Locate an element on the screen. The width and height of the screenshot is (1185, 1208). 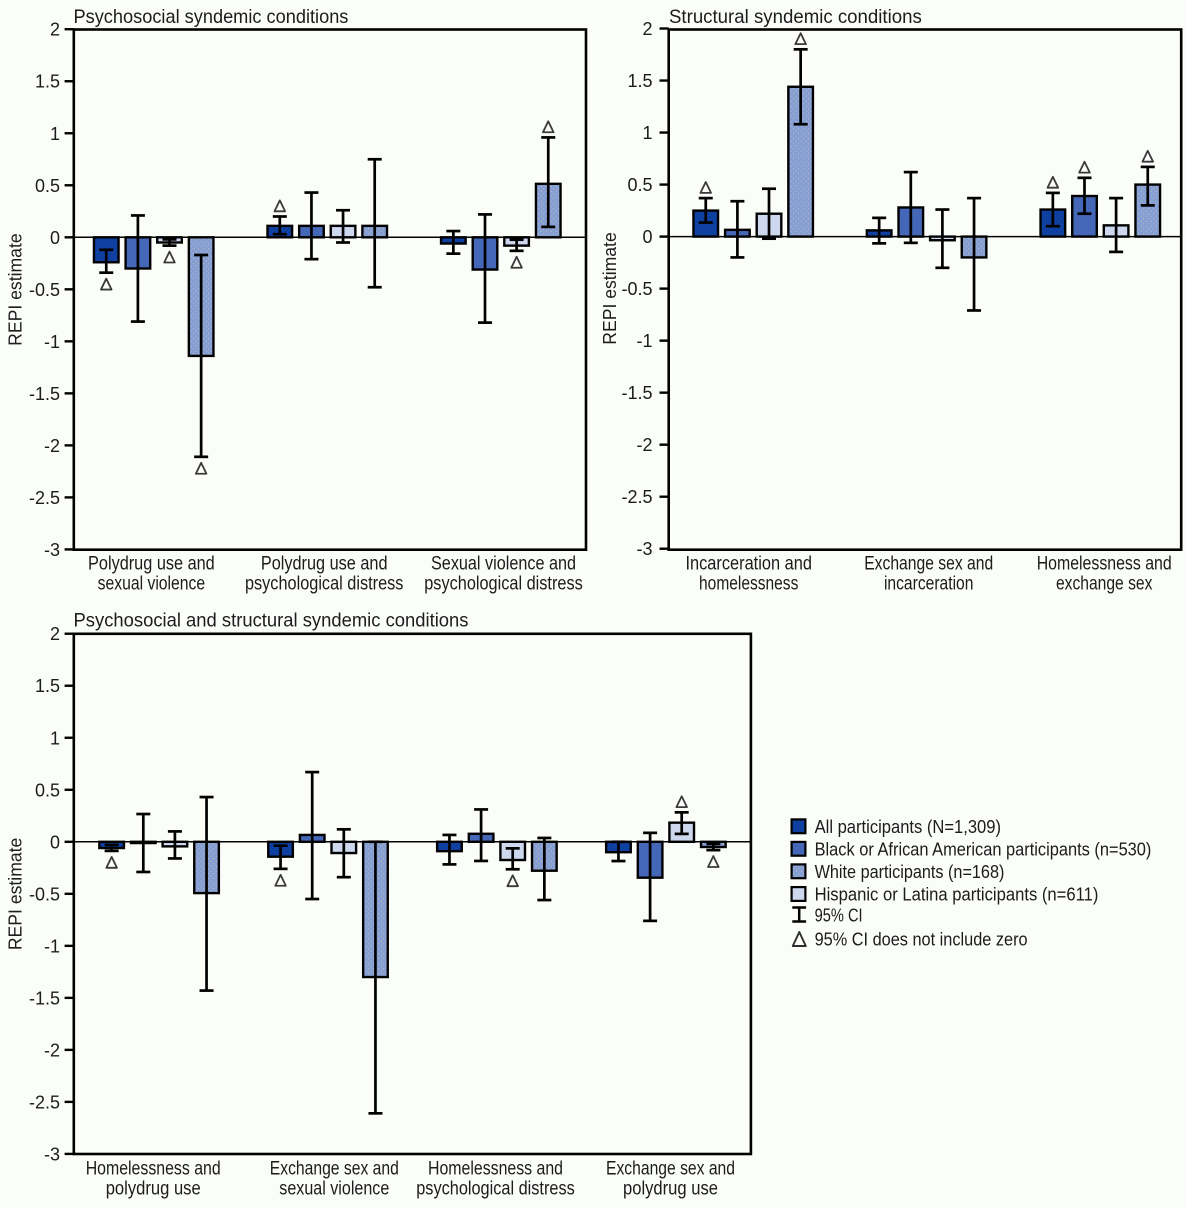
svg-text: Incarceration and is located at coordinates (748, 563).